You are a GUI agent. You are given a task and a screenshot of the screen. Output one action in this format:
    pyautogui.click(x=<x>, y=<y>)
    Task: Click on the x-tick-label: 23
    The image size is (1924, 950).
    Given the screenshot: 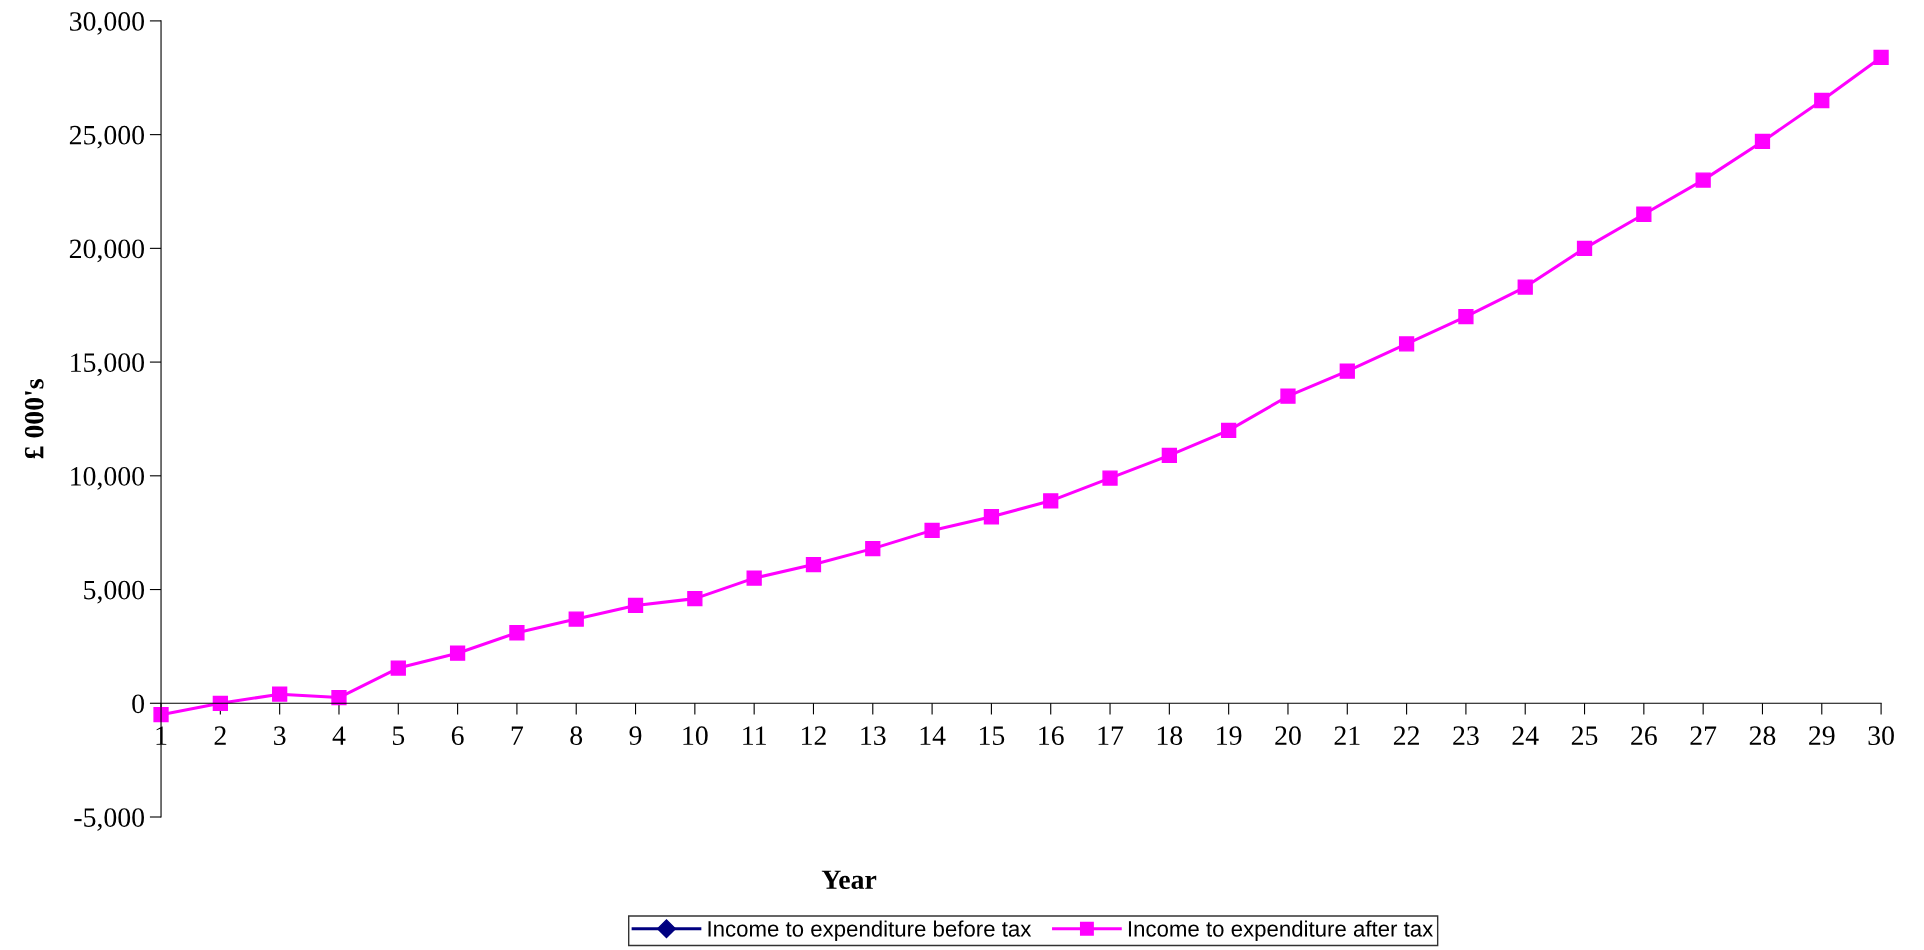 What is the action you would take?
    pyautogui.click(x=1466, y=736)
    